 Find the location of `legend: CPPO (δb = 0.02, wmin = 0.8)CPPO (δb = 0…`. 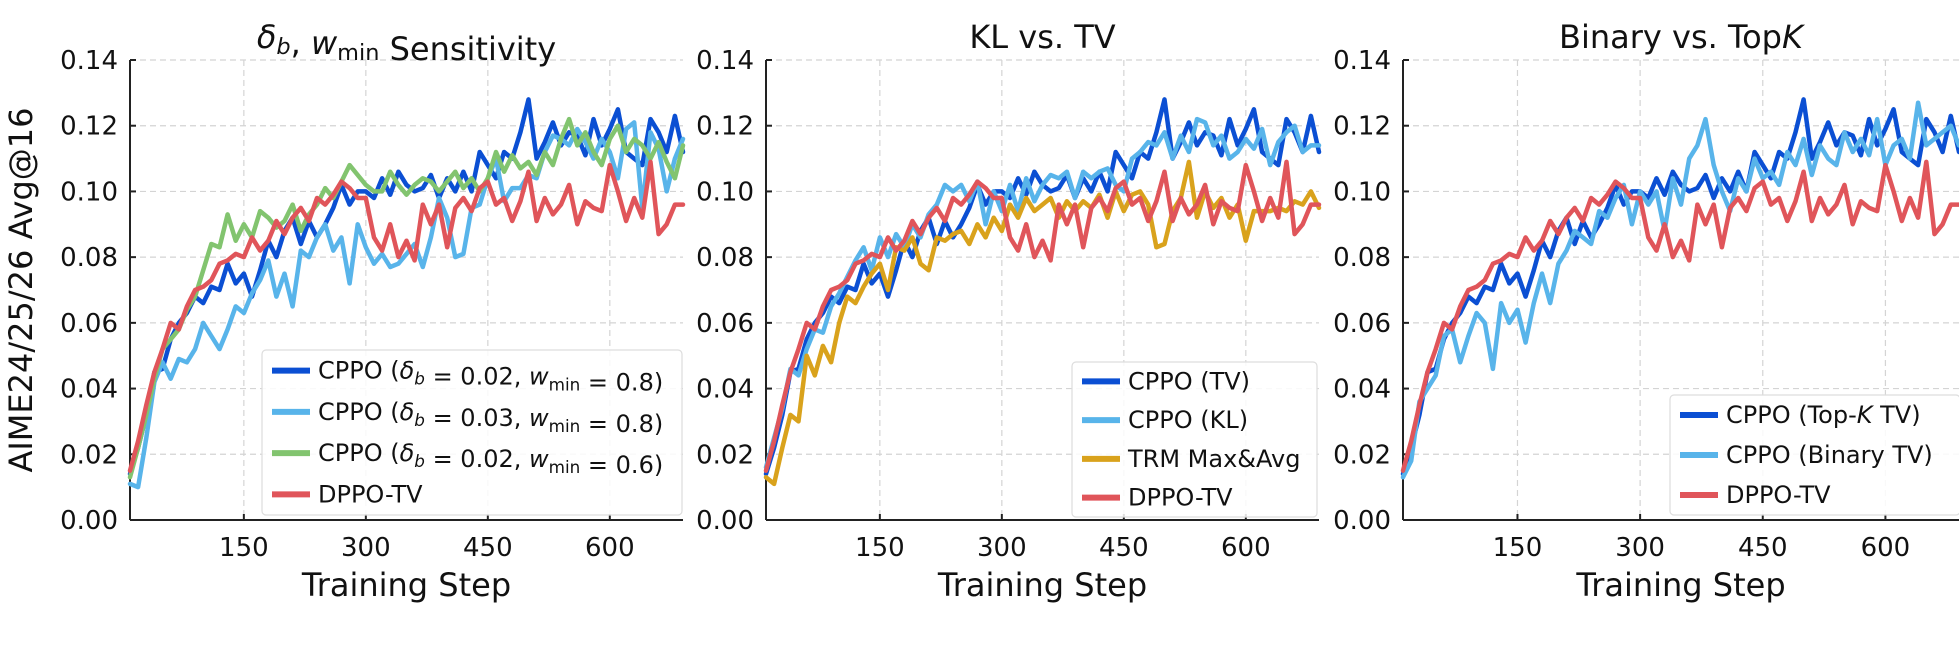

legend: CPPO (δb = 0.02, wmin = 0.8)CPPO (δb = 0… is located at coordinates (472, 432).